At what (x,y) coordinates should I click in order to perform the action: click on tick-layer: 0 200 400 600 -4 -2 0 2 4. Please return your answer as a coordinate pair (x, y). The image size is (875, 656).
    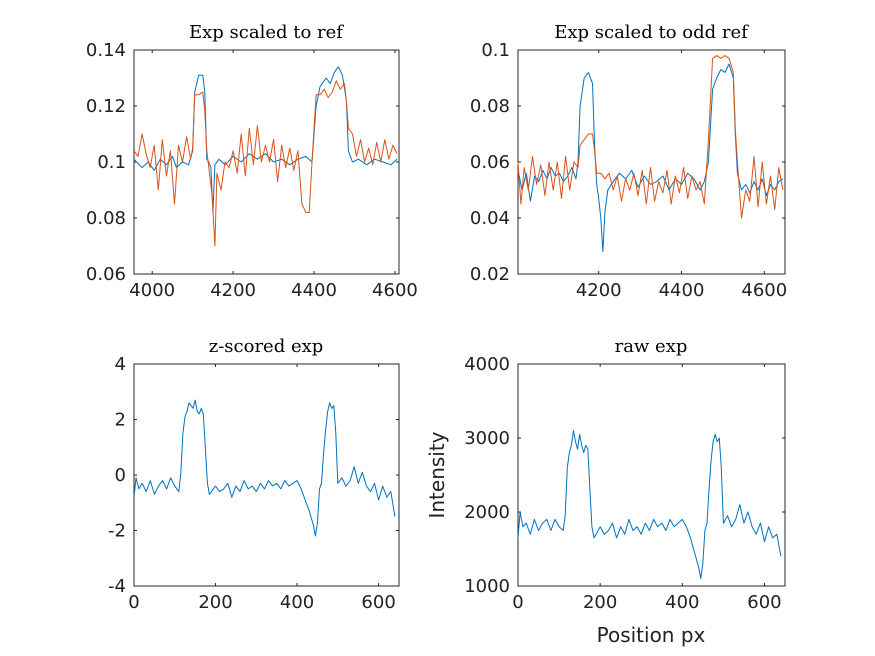
    Looking at the image, I should click on (253, 483).